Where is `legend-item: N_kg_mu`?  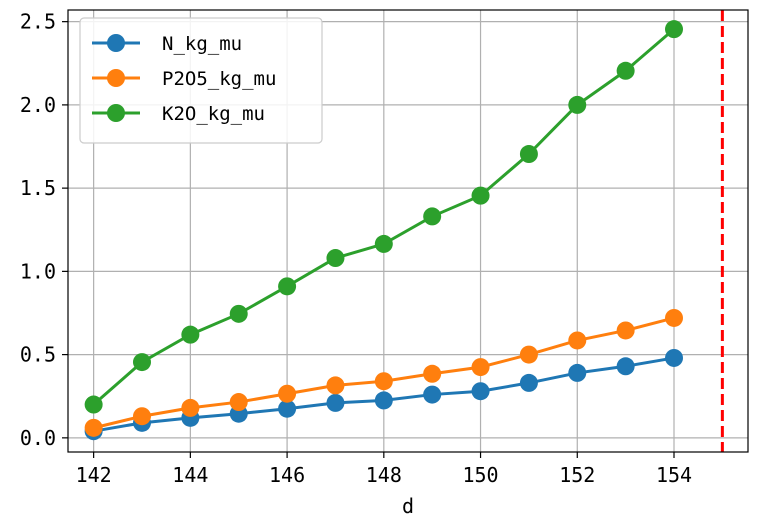
legend-item: N_kg_mu is located at coordinates (167, 44).